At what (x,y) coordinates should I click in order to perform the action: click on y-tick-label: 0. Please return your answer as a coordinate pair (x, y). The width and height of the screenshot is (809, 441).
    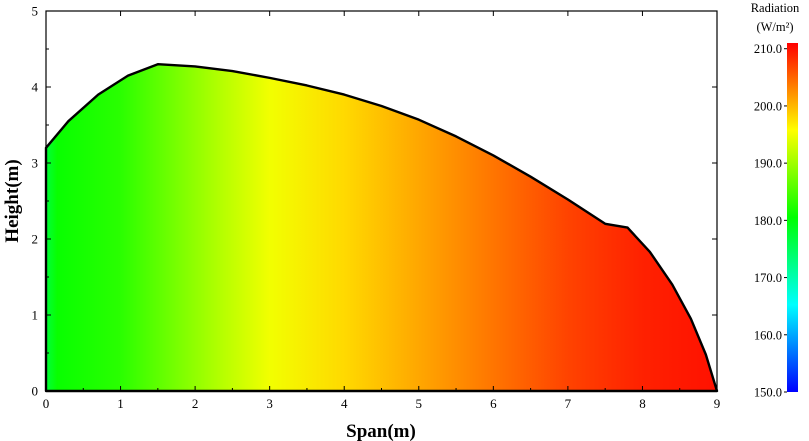
    Looking at the image, I should click on (35, 391).